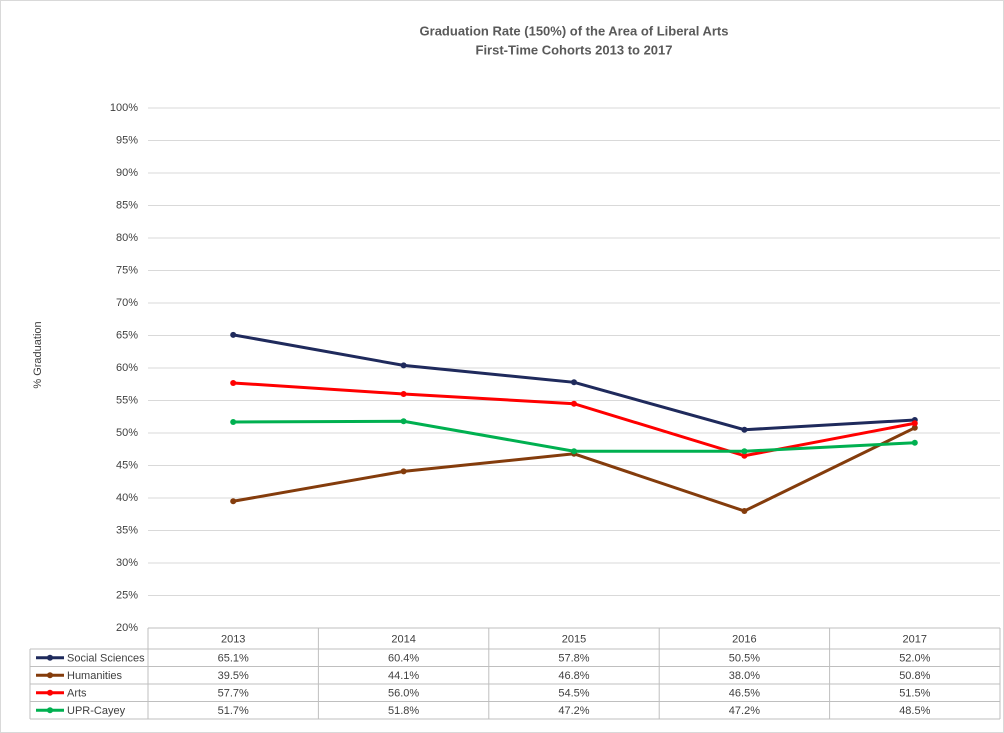  Describe the element at coordinates (403, 694) in the screenshot. I see `table-value: 56.0%` at that location.